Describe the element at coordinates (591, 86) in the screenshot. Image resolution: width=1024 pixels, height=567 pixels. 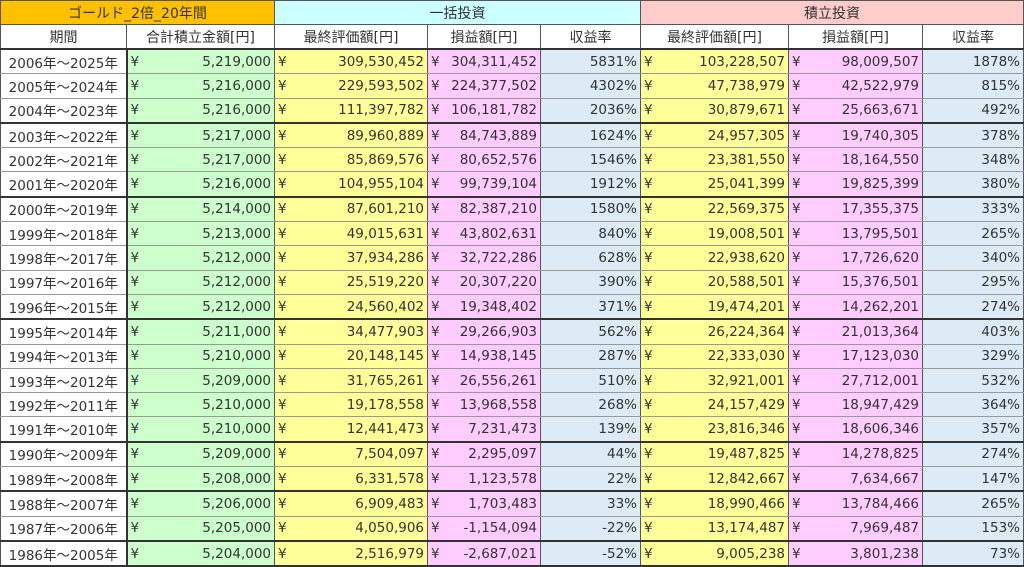
I see `cell-lump-rate: 4302%` at that location.